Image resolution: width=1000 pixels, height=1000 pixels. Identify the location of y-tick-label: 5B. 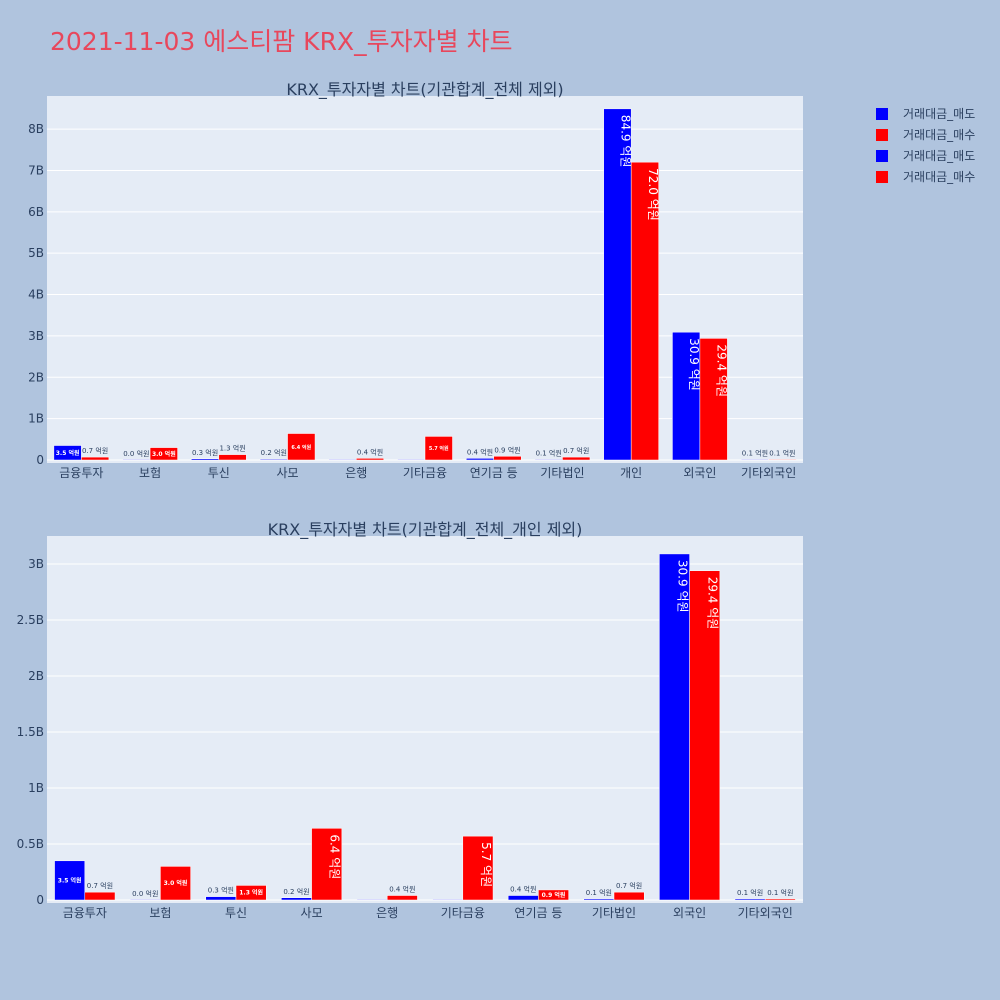
(36, 253).